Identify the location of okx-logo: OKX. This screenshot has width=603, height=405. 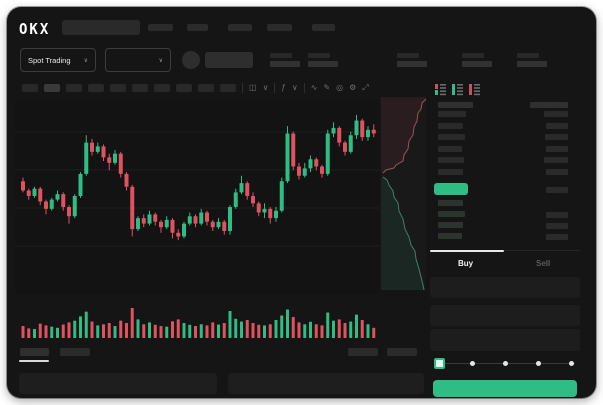
(35, 30).